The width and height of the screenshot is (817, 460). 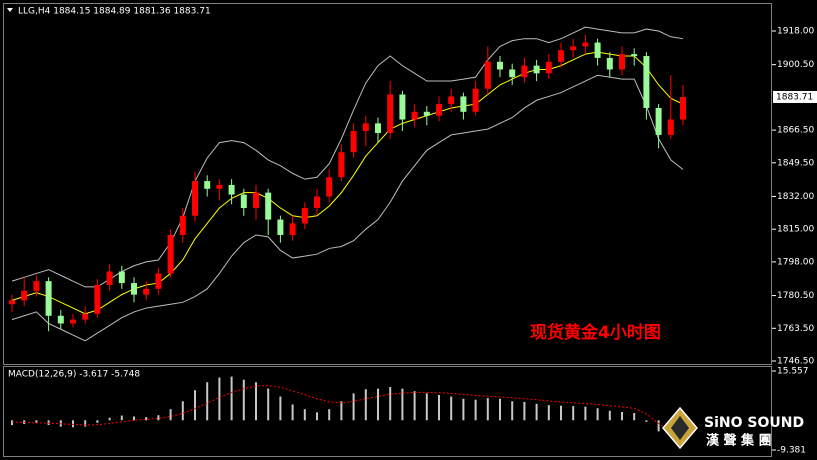 I want to click on y-tick-label: 15.557, so click(x=793, y=372).